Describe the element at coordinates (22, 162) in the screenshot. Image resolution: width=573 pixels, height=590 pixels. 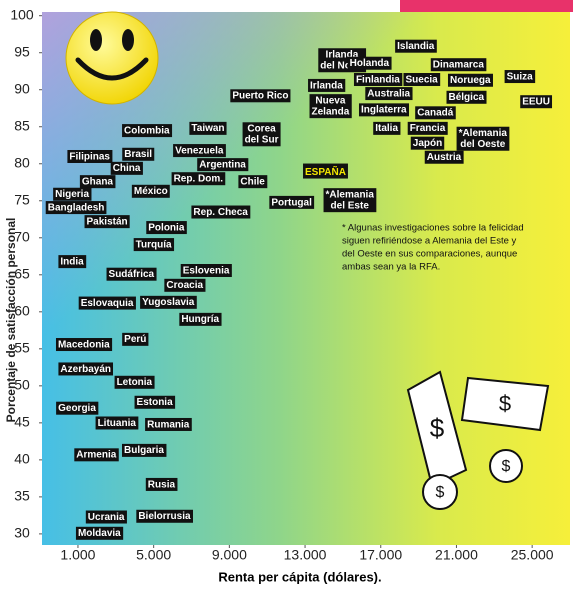
I see `y-tick-label: 80` at that location.